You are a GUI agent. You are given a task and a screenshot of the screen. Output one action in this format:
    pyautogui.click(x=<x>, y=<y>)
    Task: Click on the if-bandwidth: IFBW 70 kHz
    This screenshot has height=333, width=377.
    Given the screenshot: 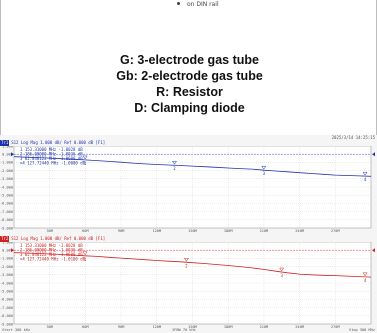 What is the action you would take?
    pyautogui.click(x=184, y=330)
    